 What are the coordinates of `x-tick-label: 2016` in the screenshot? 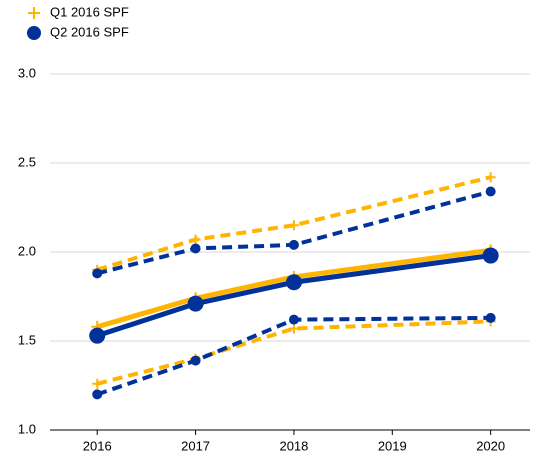 It's located at (97, 445).